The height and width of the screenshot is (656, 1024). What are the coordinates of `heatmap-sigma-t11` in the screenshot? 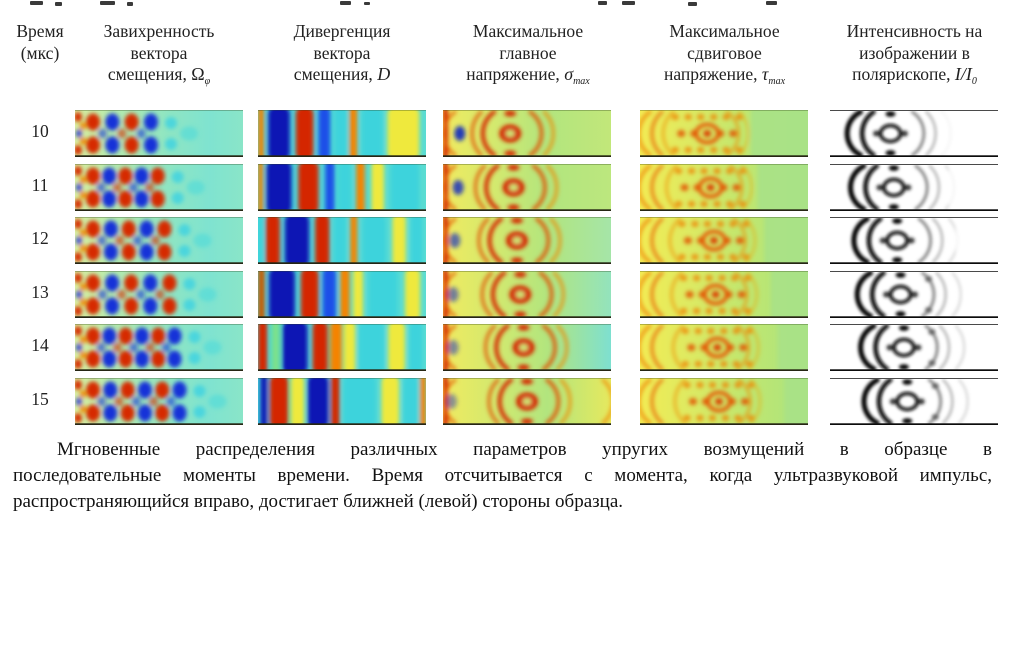 It's located at (527, 187).